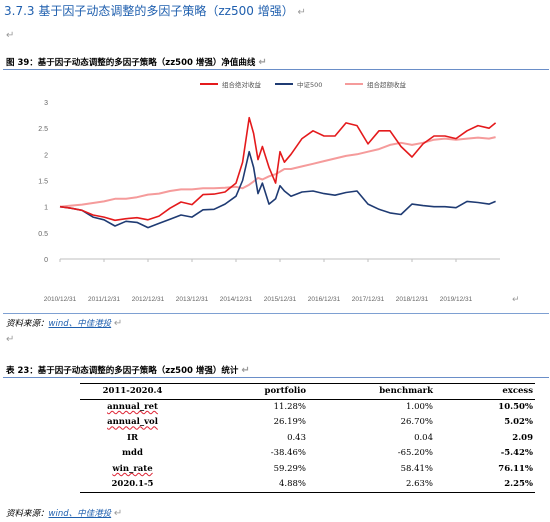 The height and width of the screenshot is (522, 550). Describe the element at coordinates (522, 437) in the screenshot. I see `cell-excess: 2.09` at that location.